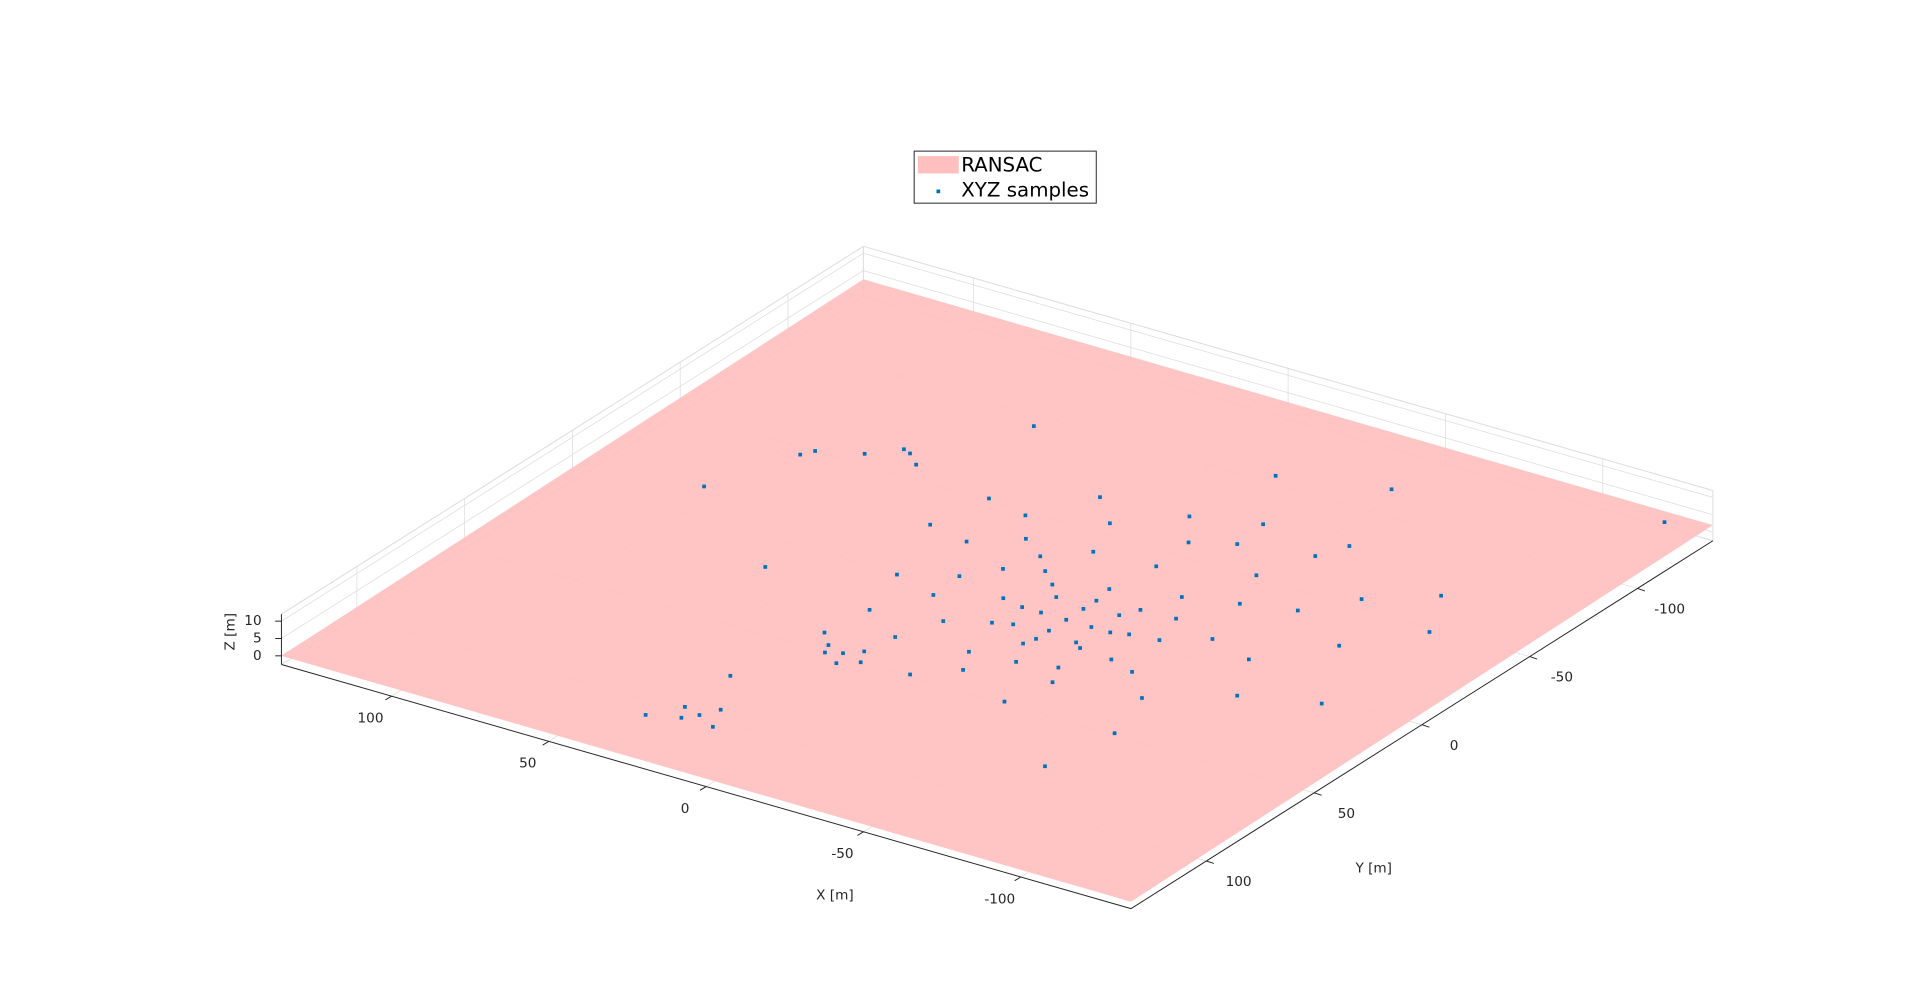 This screenshot has width=1920, height=988. Describe the element at coordinates (938, 191) in the screenshot. I see `legend-marker` at that location.